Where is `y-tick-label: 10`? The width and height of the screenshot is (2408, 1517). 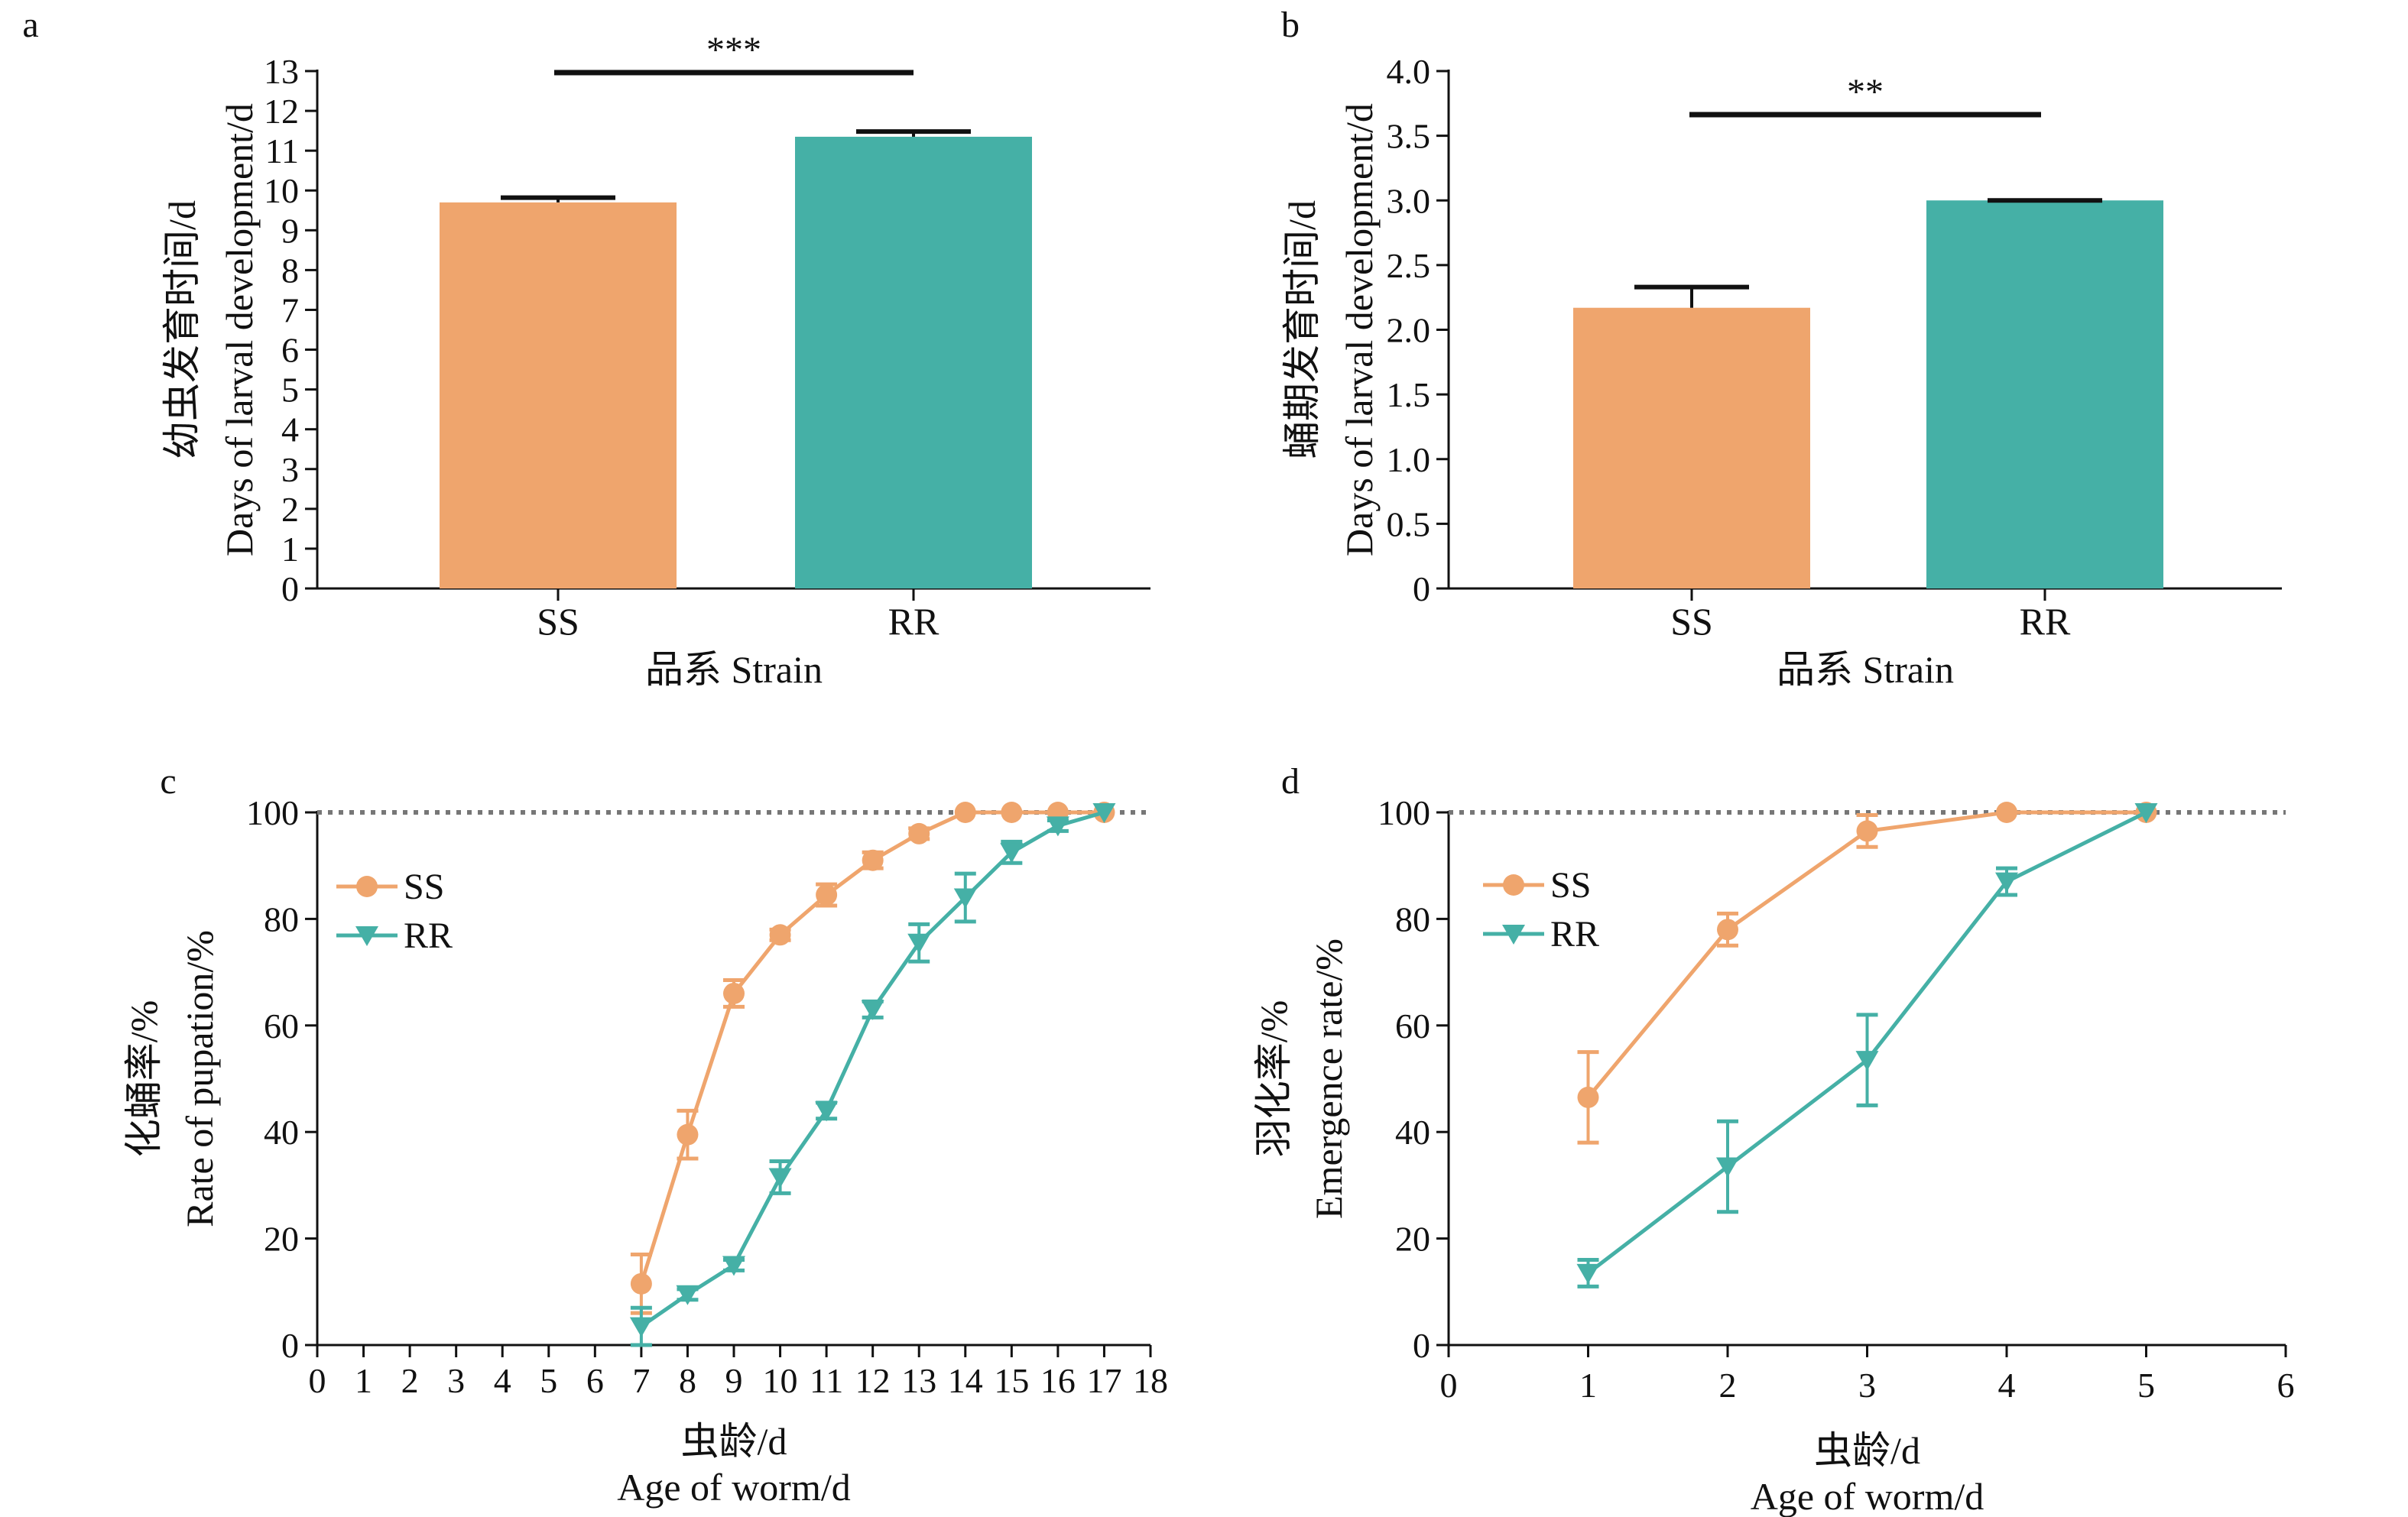 y-tick-label: 10 is located at coordinates (282, 190).